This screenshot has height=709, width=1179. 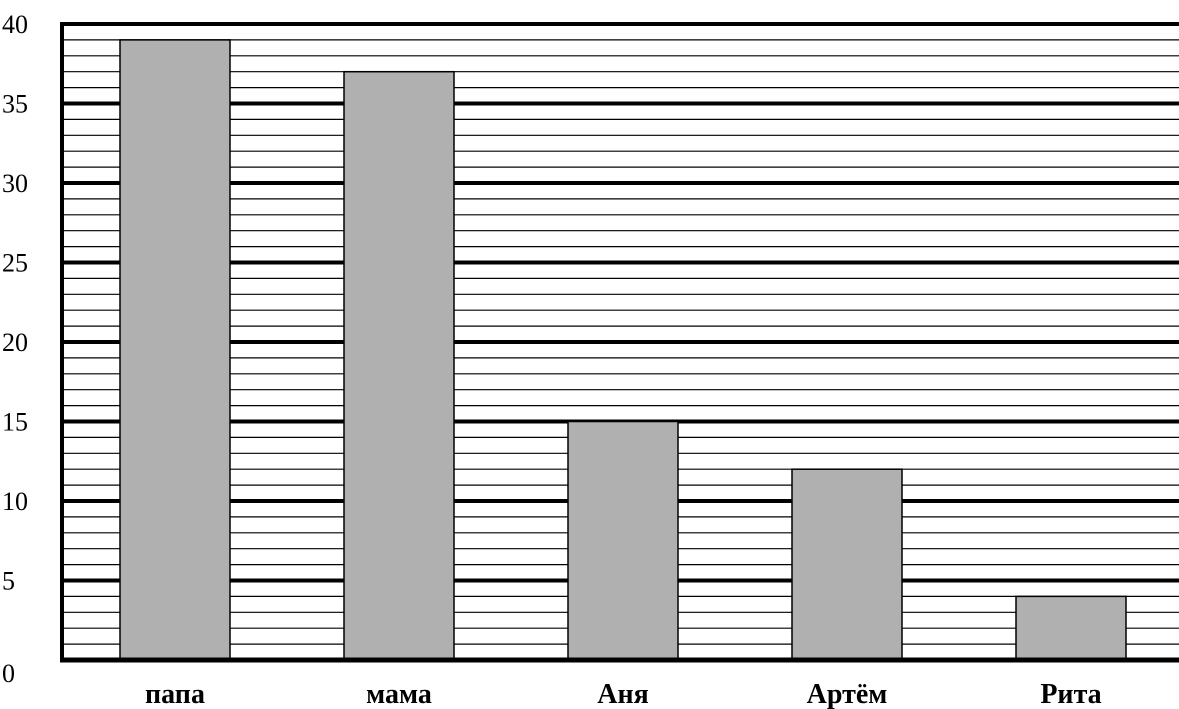 What do you see at coordinates (15, 422) in the screenshot?
I see `y-tick-label: 15` at bounding box center [15, 422].